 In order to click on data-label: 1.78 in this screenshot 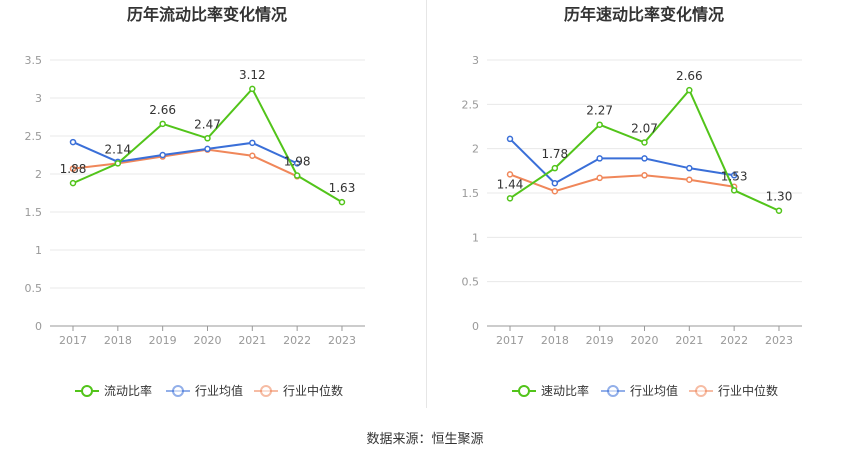, I will do `click(554, 154)`.